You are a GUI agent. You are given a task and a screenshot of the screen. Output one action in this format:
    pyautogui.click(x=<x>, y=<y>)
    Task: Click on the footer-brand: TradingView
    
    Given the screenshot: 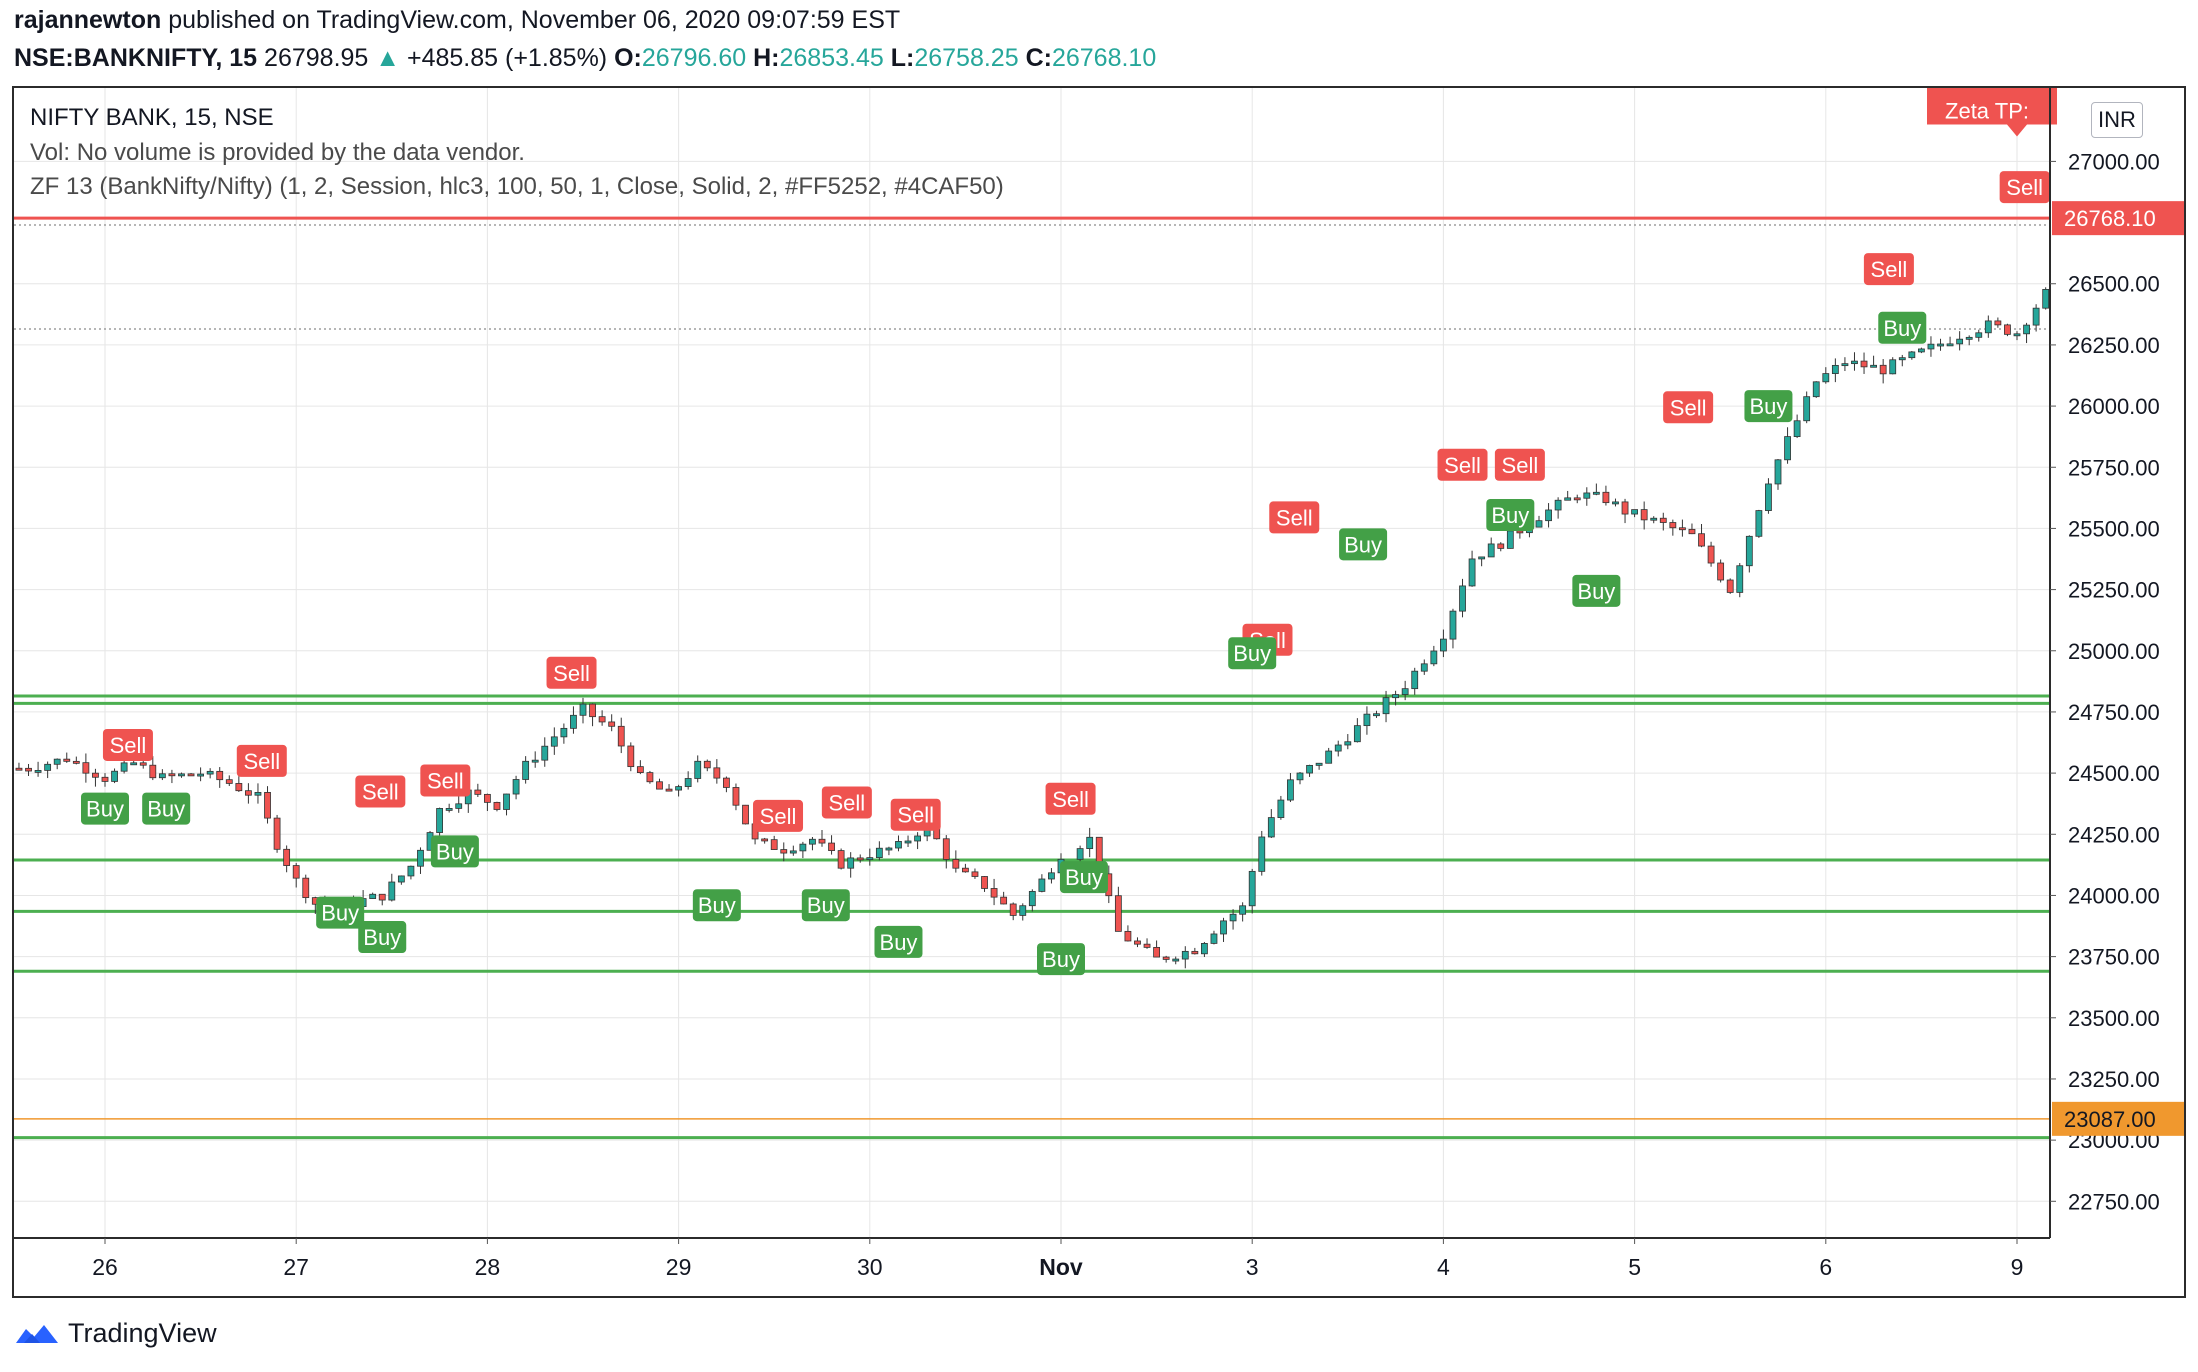 What is the action you would take?
    pyautogui.click(x=115, y=1333)
    